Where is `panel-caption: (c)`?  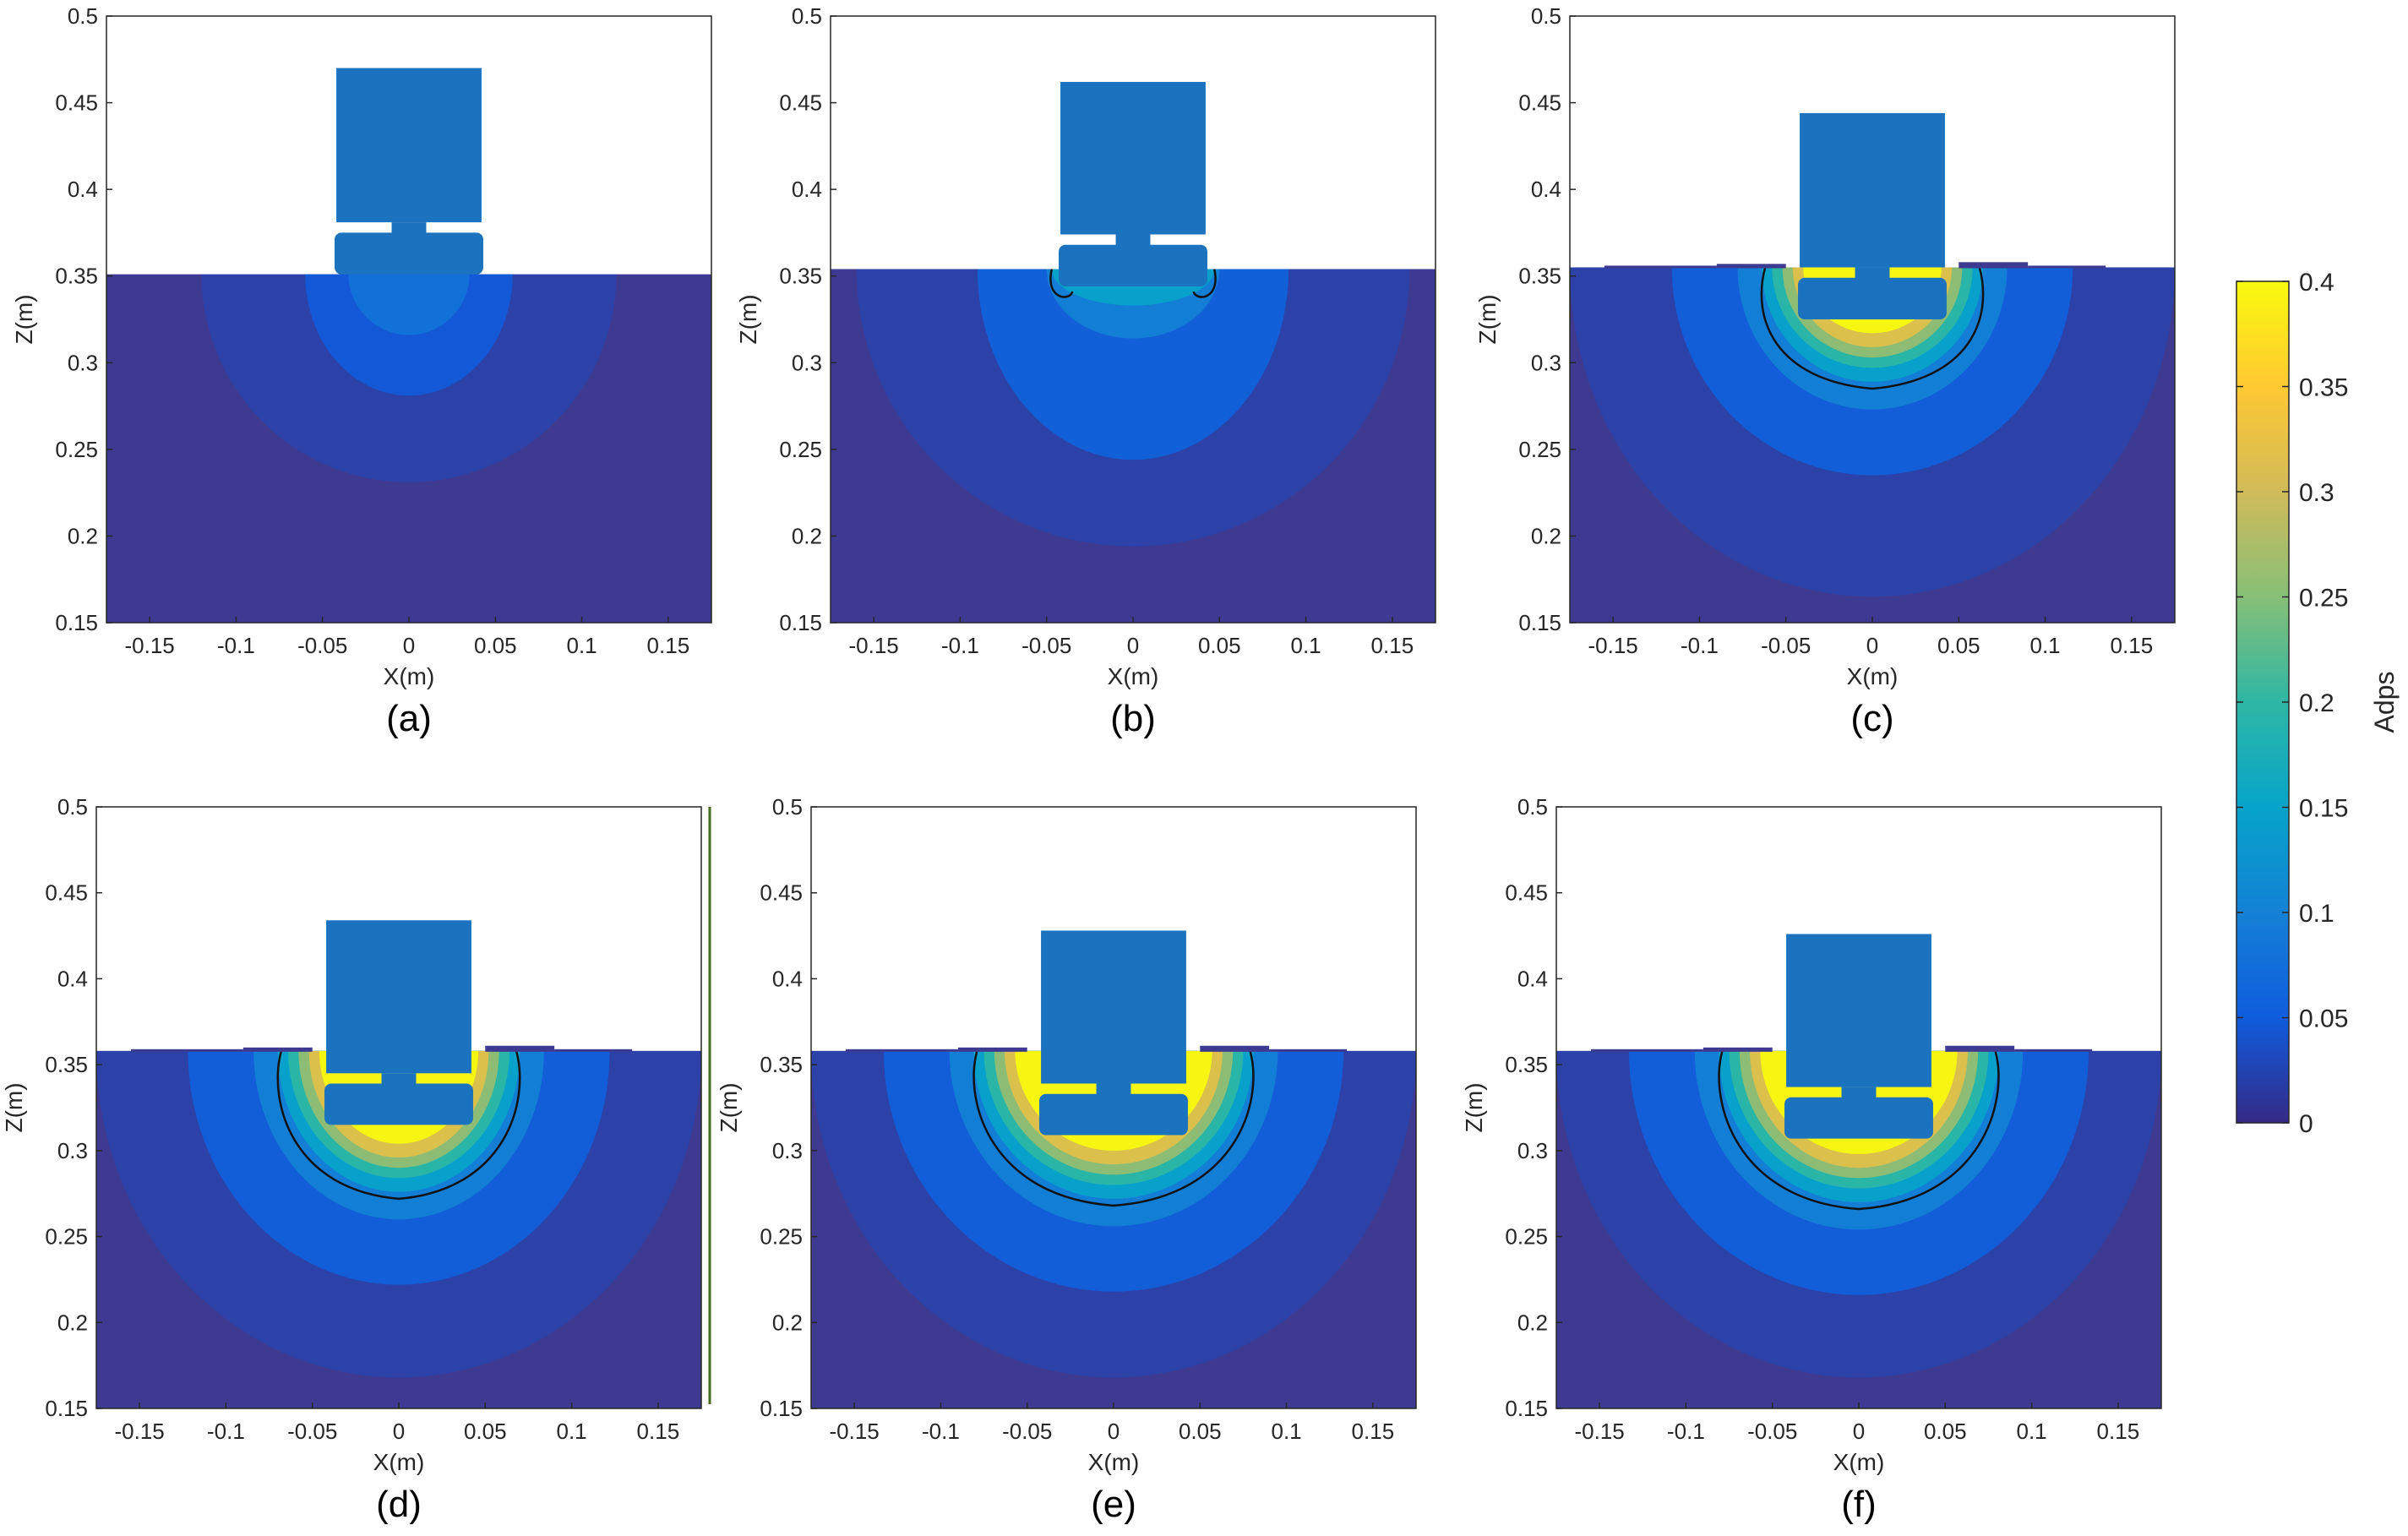 panel-caption: (c) is located at coordinates (1871, 718).